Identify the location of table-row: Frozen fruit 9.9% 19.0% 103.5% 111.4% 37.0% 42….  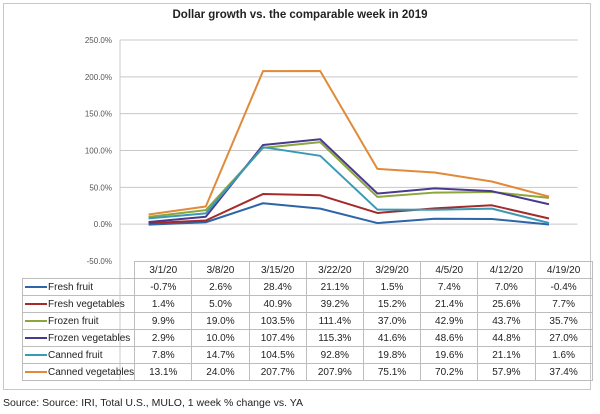
(307, 321).